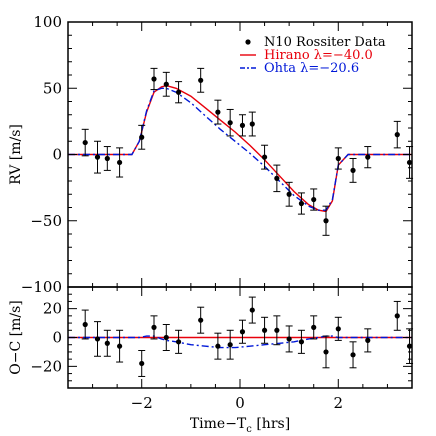  What do you see at coordinates (16, 337) in the screenshot?
I see `bottom-y-axis-label: O−C [m/s]` at bounding box center [16, 337].